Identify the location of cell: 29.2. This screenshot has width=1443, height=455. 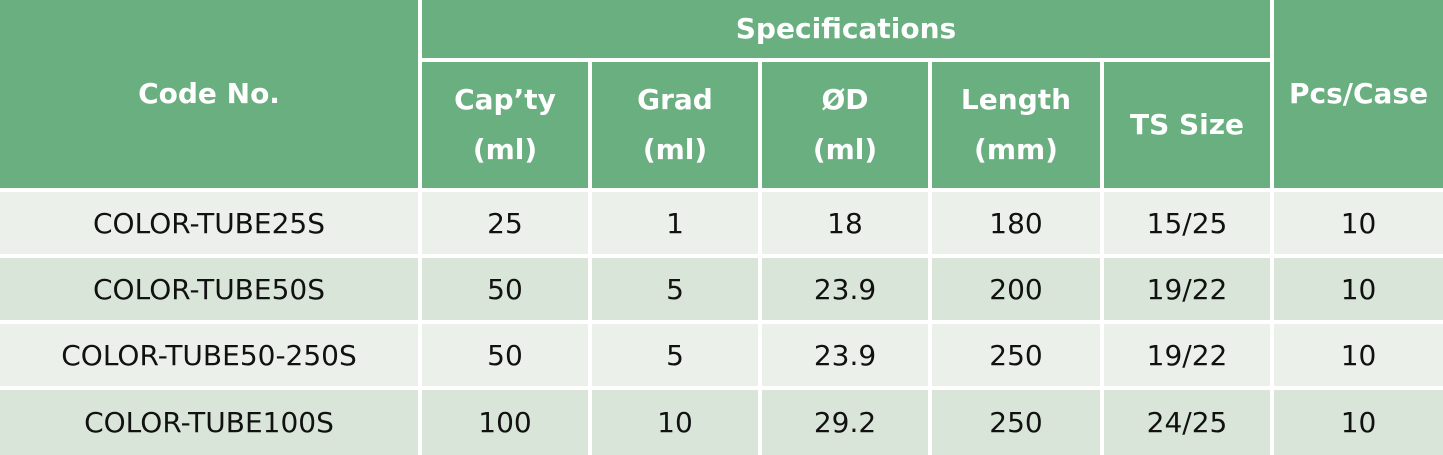
(845, 420).